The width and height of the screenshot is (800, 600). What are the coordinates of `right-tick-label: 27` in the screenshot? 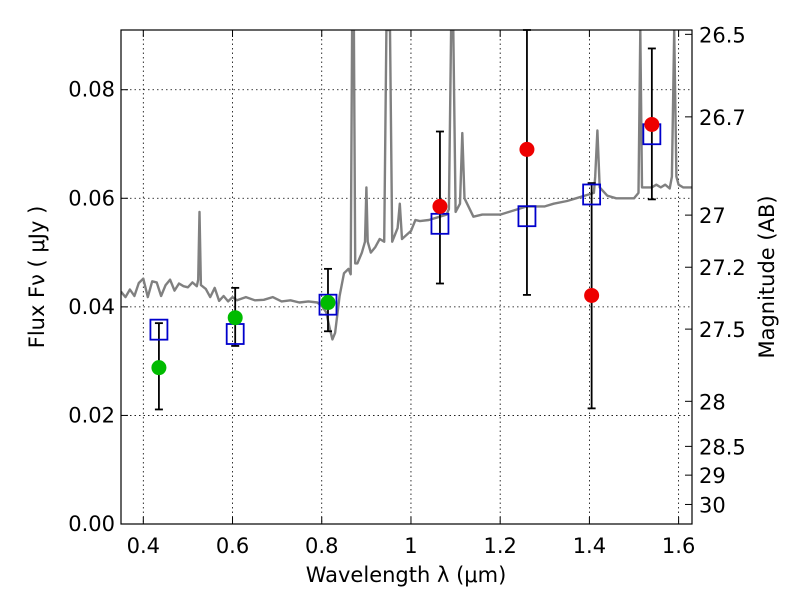 It's located at (712, 216).